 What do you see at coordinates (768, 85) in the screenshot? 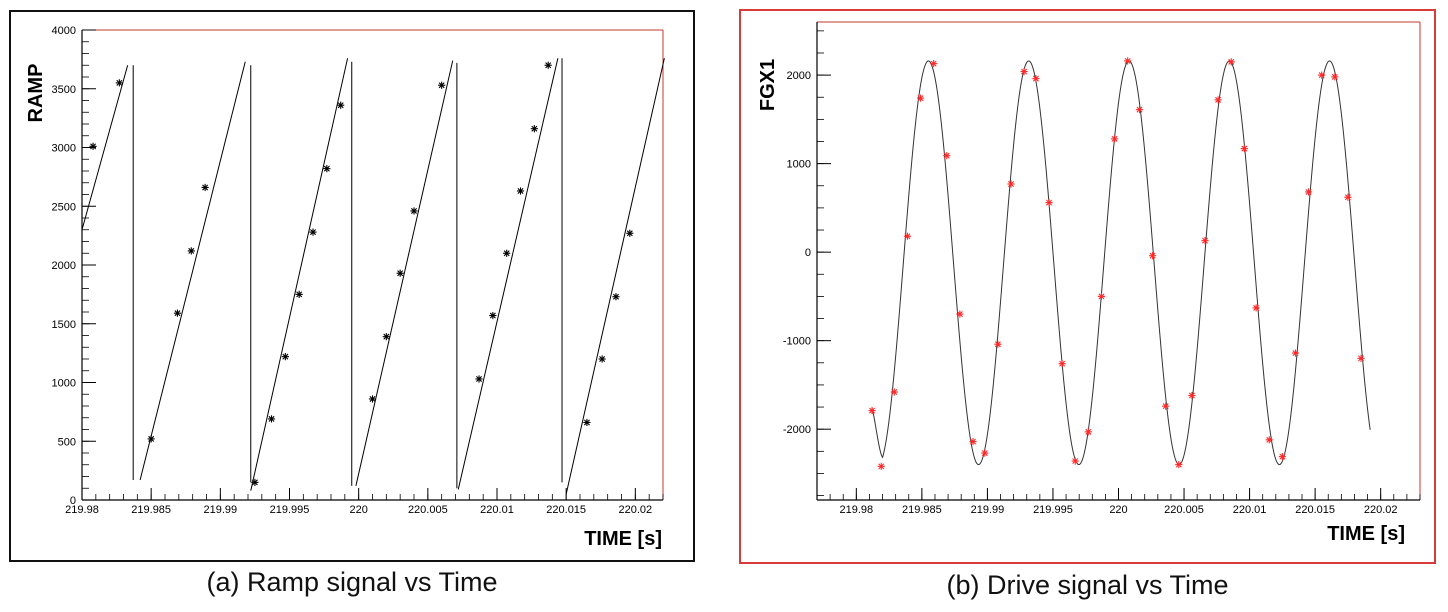
I see `y-axis-title: FGX1` at bounding box center [768, 85].